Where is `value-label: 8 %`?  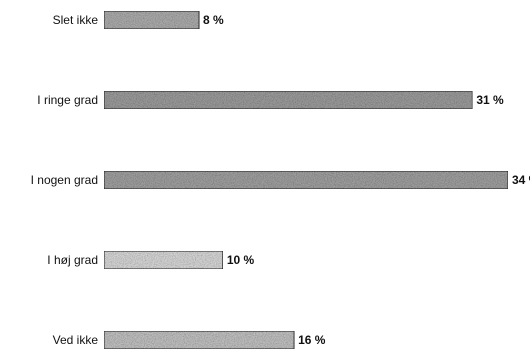
value-label: 8 % is located at coordinates (213, 20).